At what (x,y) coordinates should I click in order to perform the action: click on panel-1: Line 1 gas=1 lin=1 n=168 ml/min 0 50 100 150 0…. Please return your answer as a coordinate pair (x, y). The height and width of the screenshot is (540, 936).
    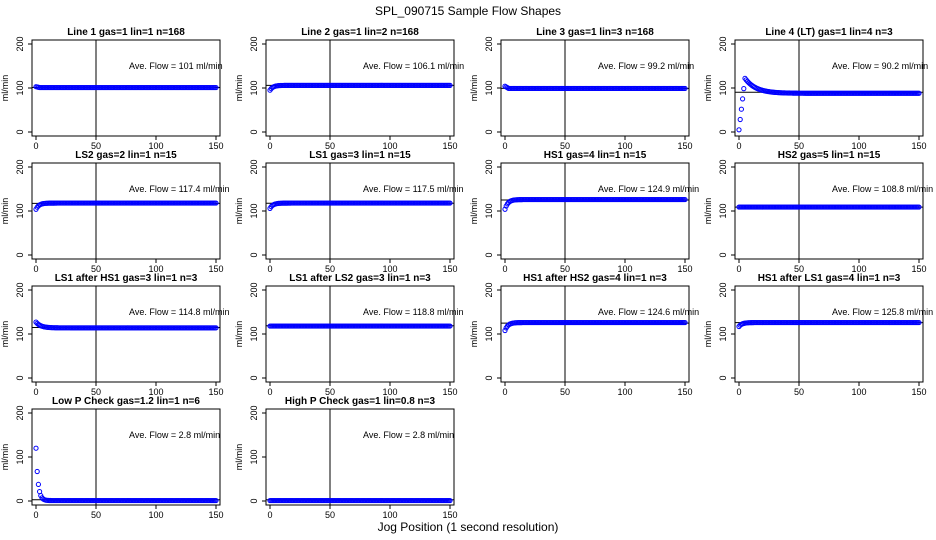
    Looking at the image, I should click on (112, 89).